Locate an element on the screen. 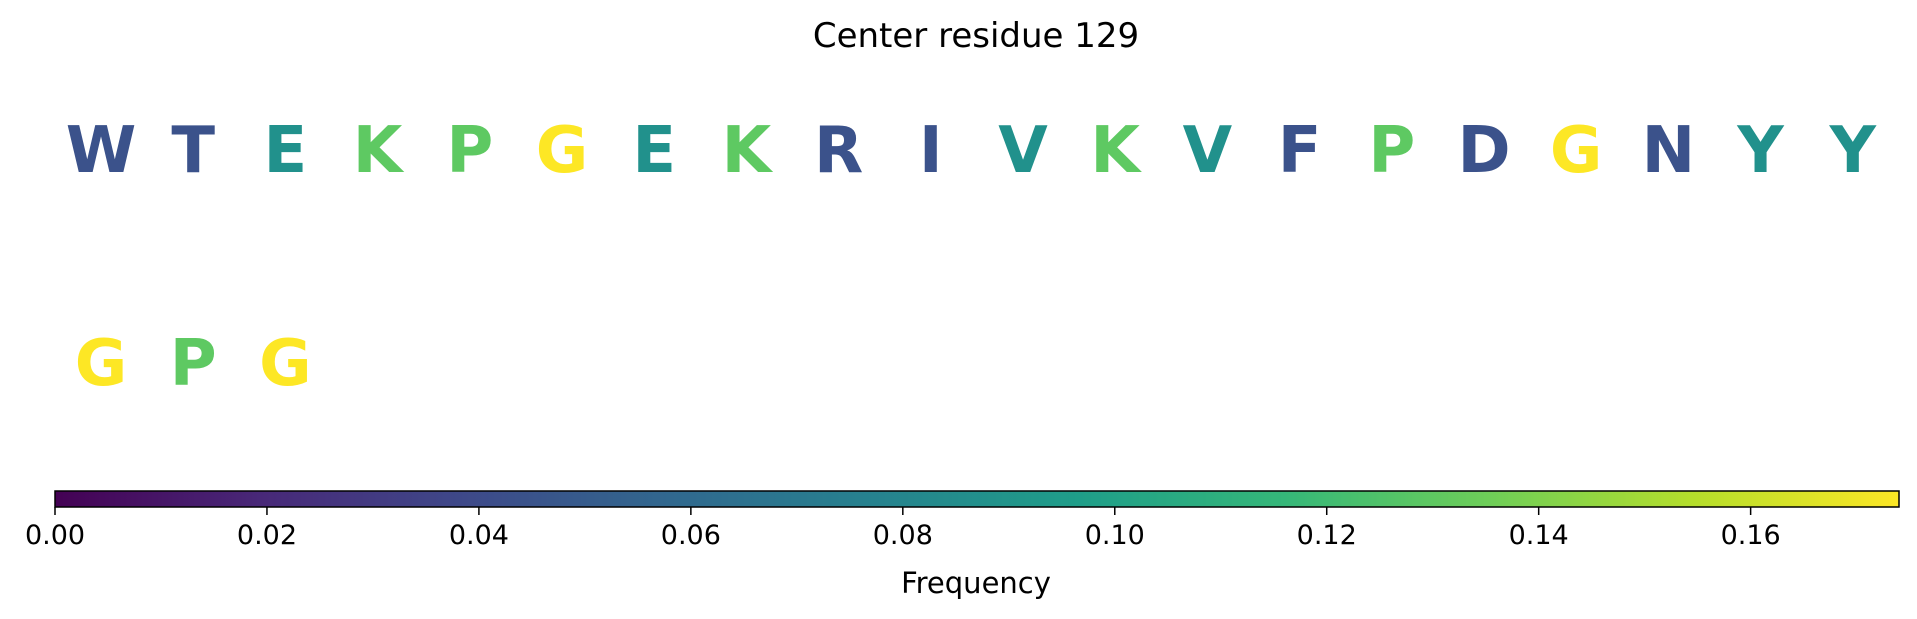  residue-letter: F is located at coordinates (1300, 151).